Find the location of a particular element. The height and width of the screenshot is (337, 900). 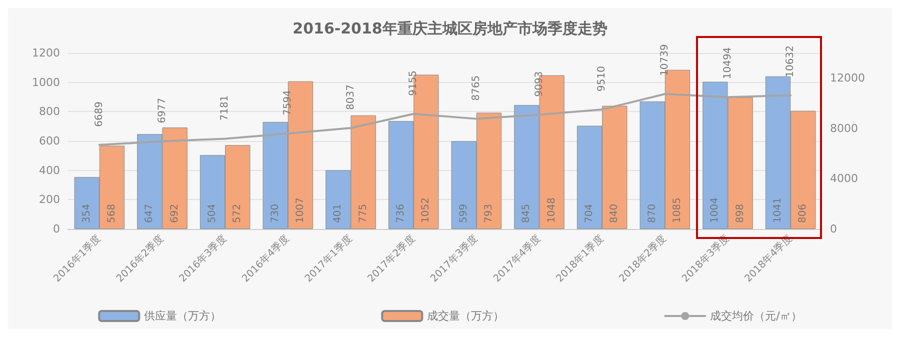

data-label: 736 is located at coordinates (401, 213).